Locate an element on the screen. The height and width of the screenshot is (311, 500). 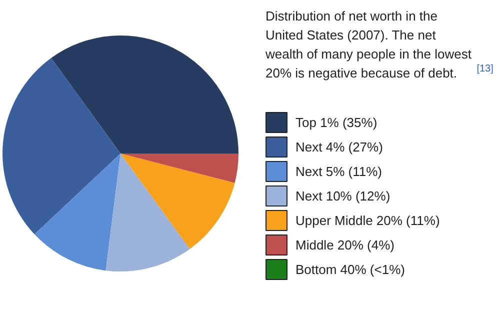
legend-label: Top 1% (35%) is located at coordinates (337, 122).